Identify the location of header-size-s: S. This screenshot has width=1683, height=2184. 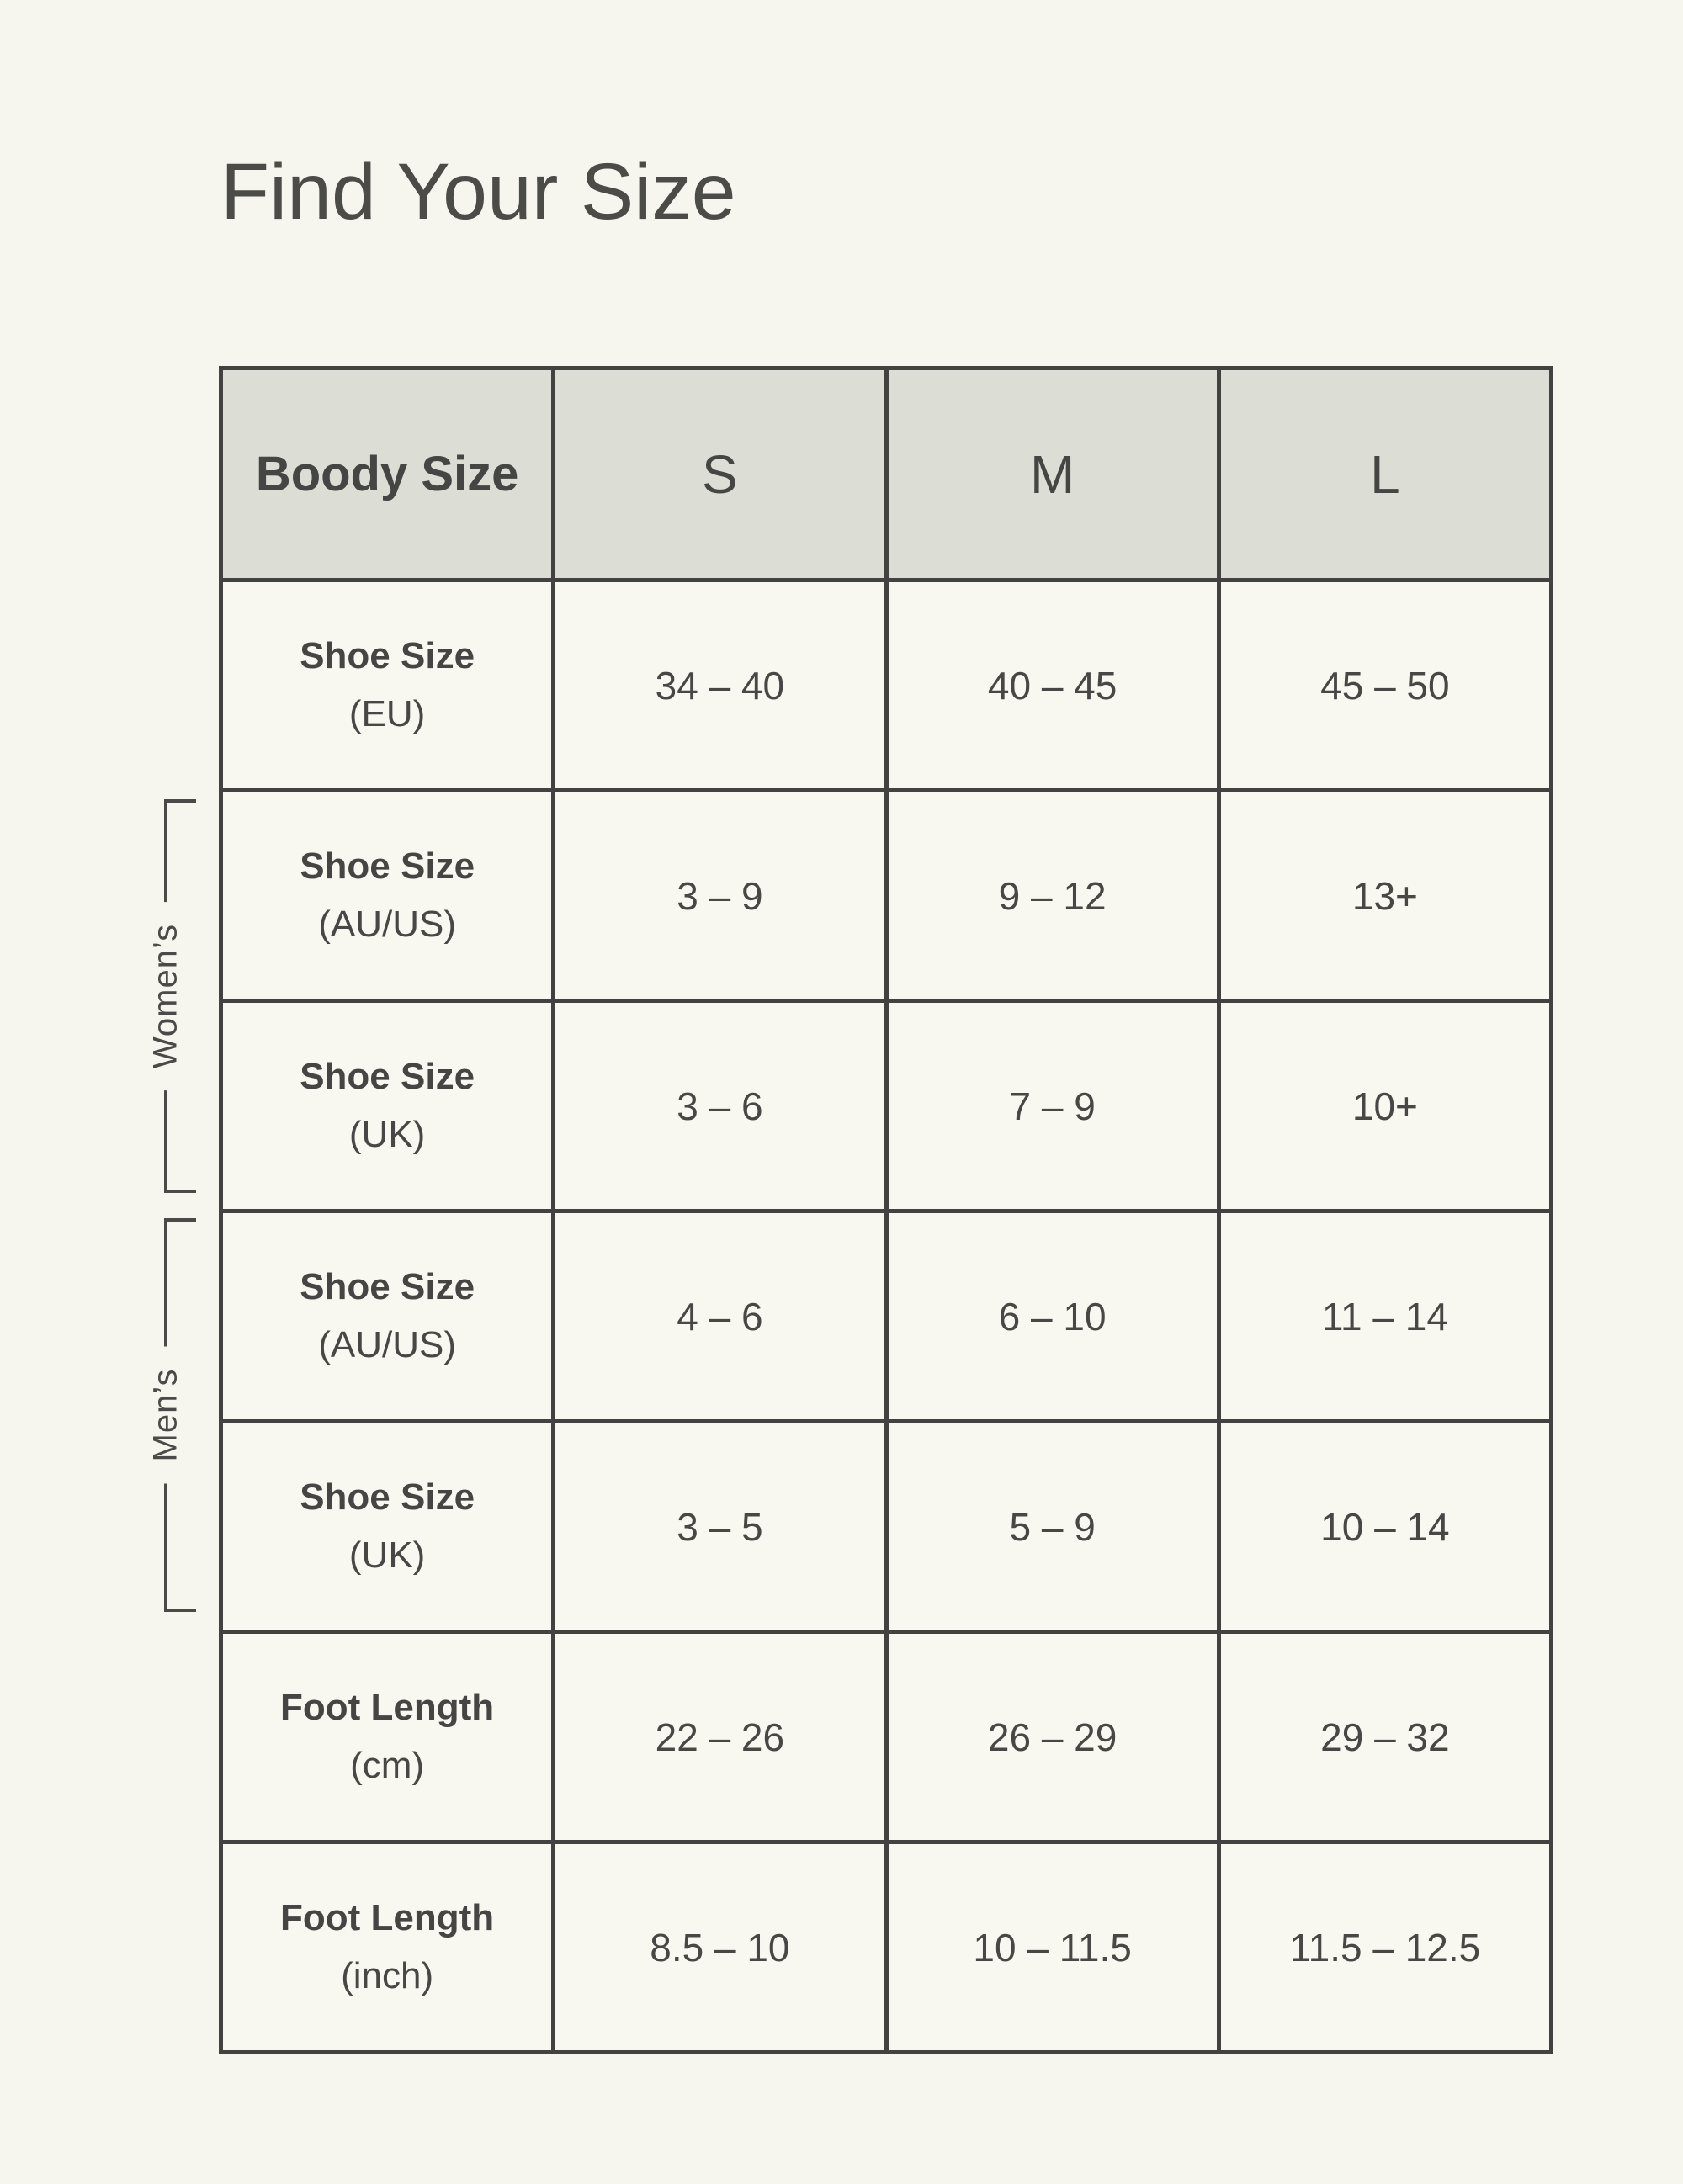
(720, 474).